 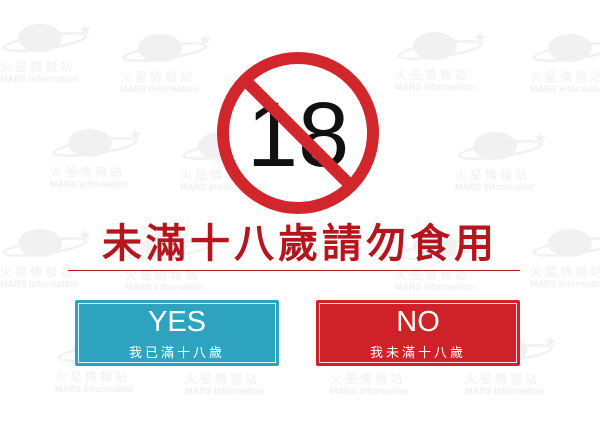 I want to click on yes-button: YES 我已滿十八歲, so click(x=177, y=333).